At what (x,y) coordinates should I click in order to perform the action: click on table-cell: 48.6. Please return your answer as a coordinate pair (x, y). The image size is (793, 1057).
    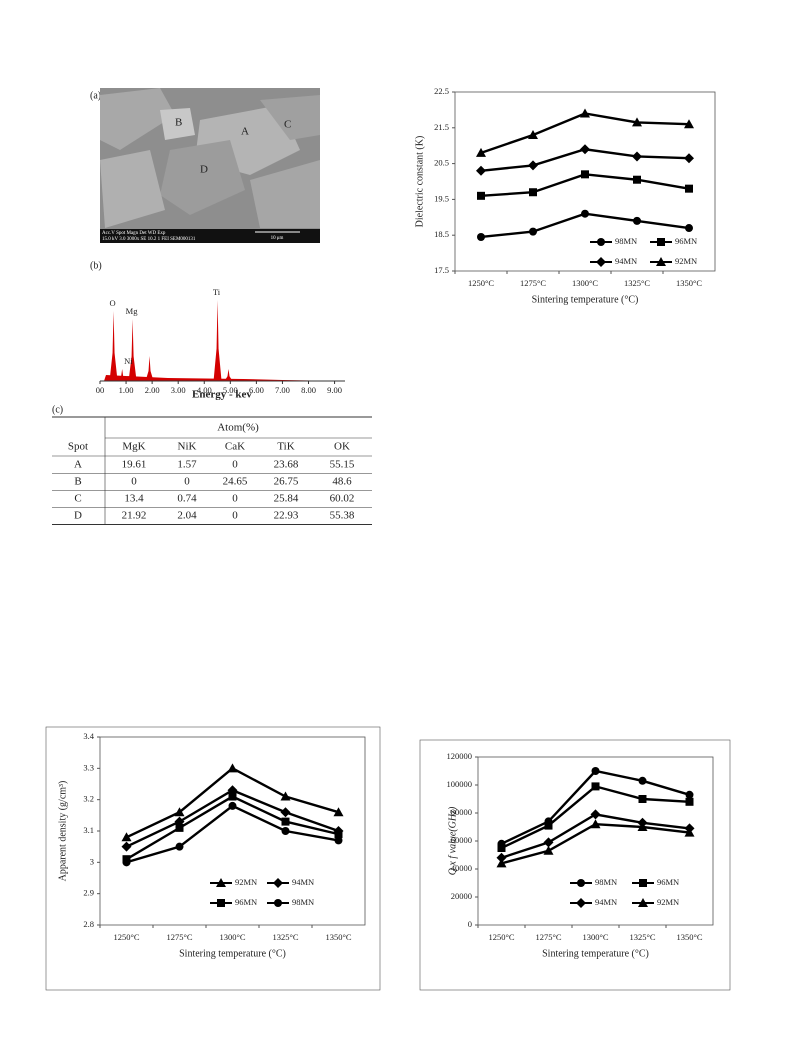
    Looking at the image, I should click on (342, 482).